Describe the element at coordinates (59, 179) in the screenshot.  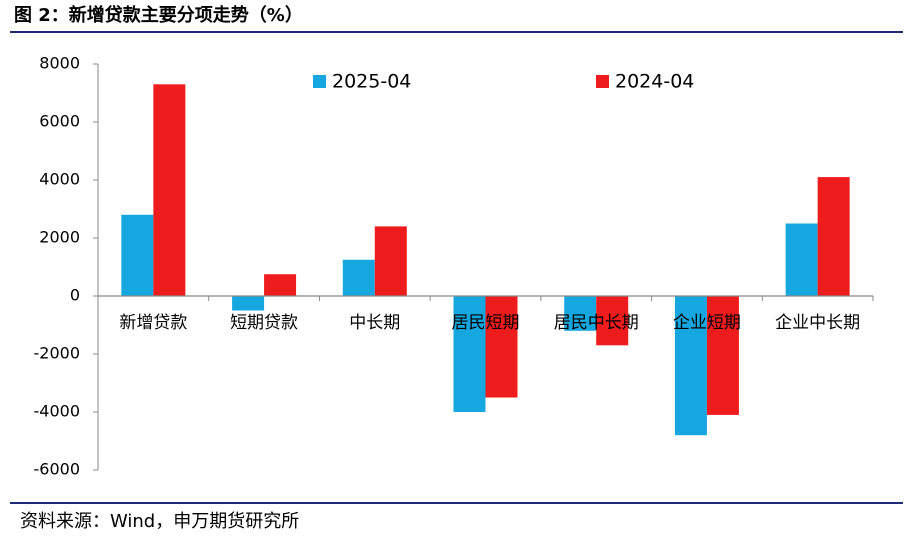
I see `y-tick-label: 4000` at that location.